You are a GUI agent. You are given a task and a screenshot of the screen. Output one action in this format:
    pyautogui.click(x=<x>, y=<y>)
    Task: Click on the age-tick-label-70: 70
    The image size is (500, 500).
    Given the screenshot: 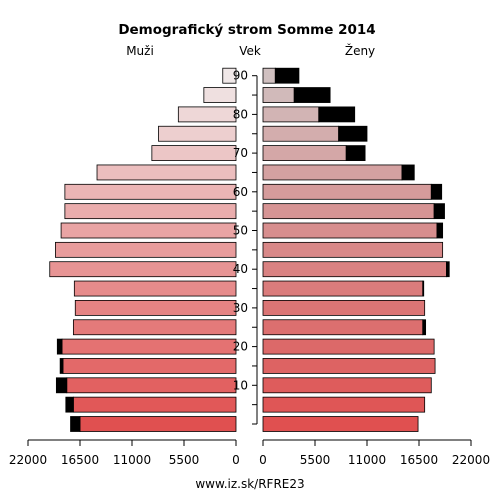 What is the action you would take?
    pyautogui.click(x=240, y=153)
    